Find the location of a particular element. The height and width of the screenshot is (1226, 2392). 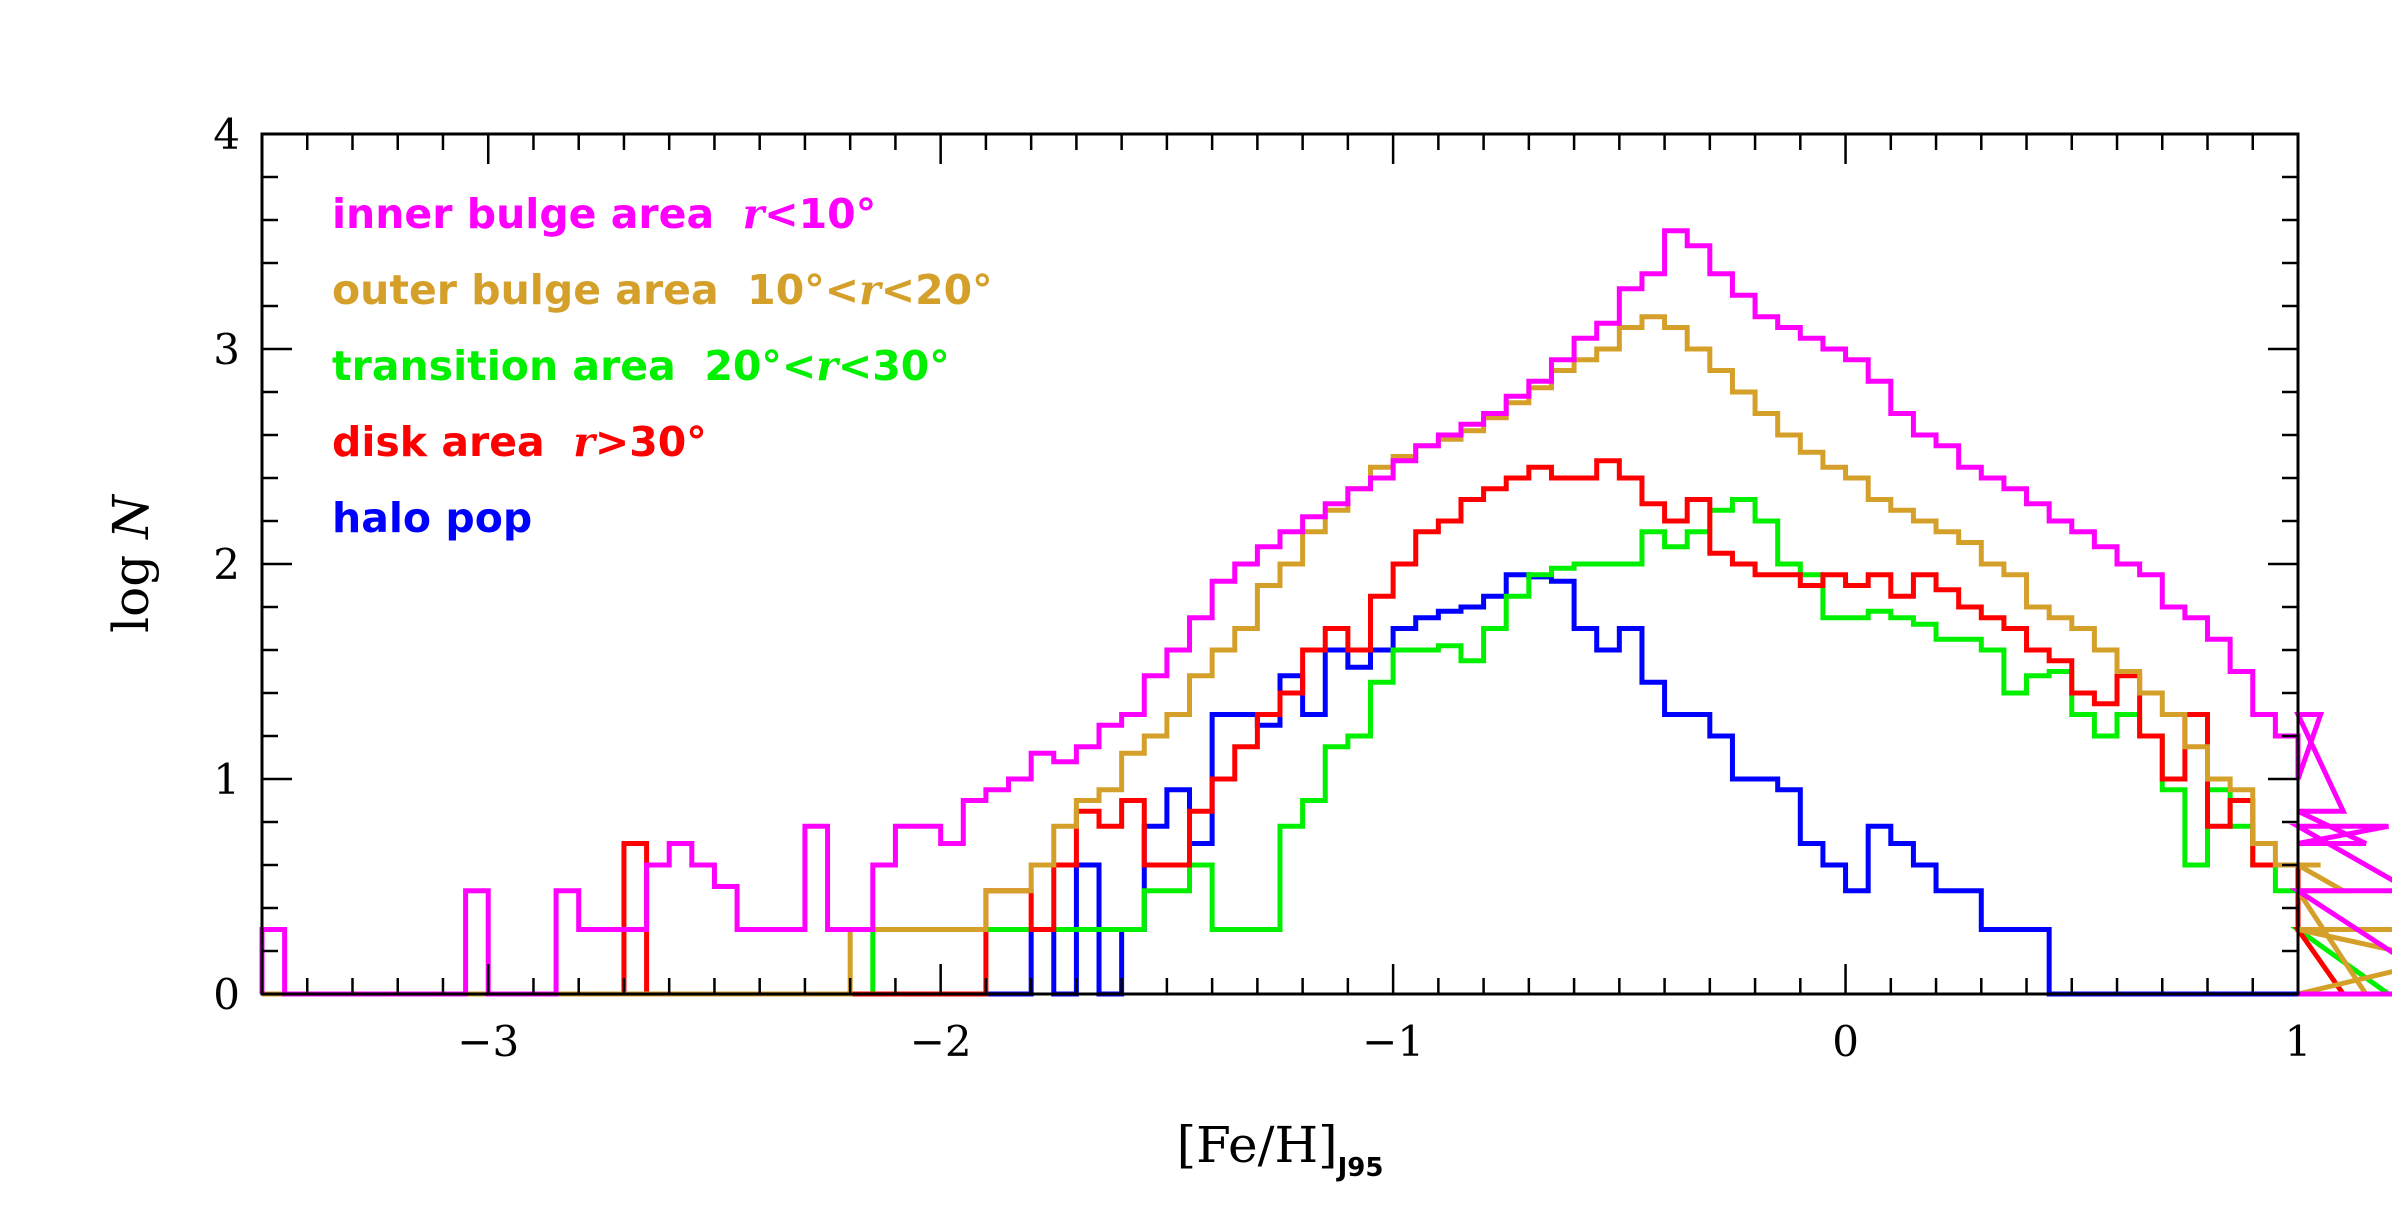

y-tick-label: 0 is located at coordinates (226, 994).